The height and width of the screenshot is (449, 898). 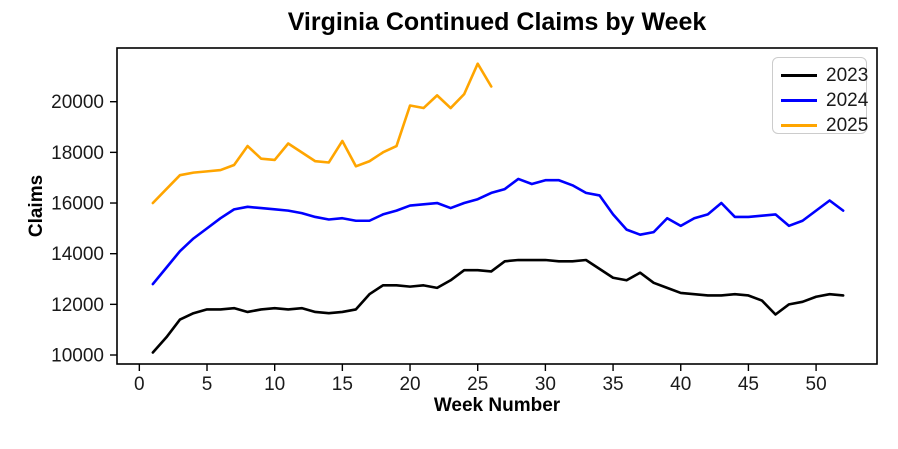 What do you see at coordinates (477, 384) in the screenshot?
I see `x-tick-label-25: 25` at bounding box center [477, 384].